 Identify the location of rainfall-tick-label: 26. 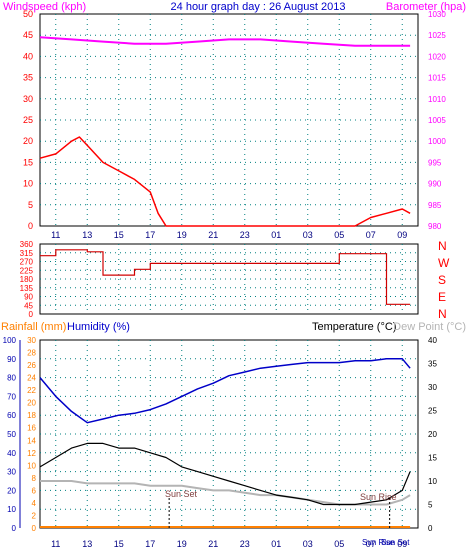
(31, 365).